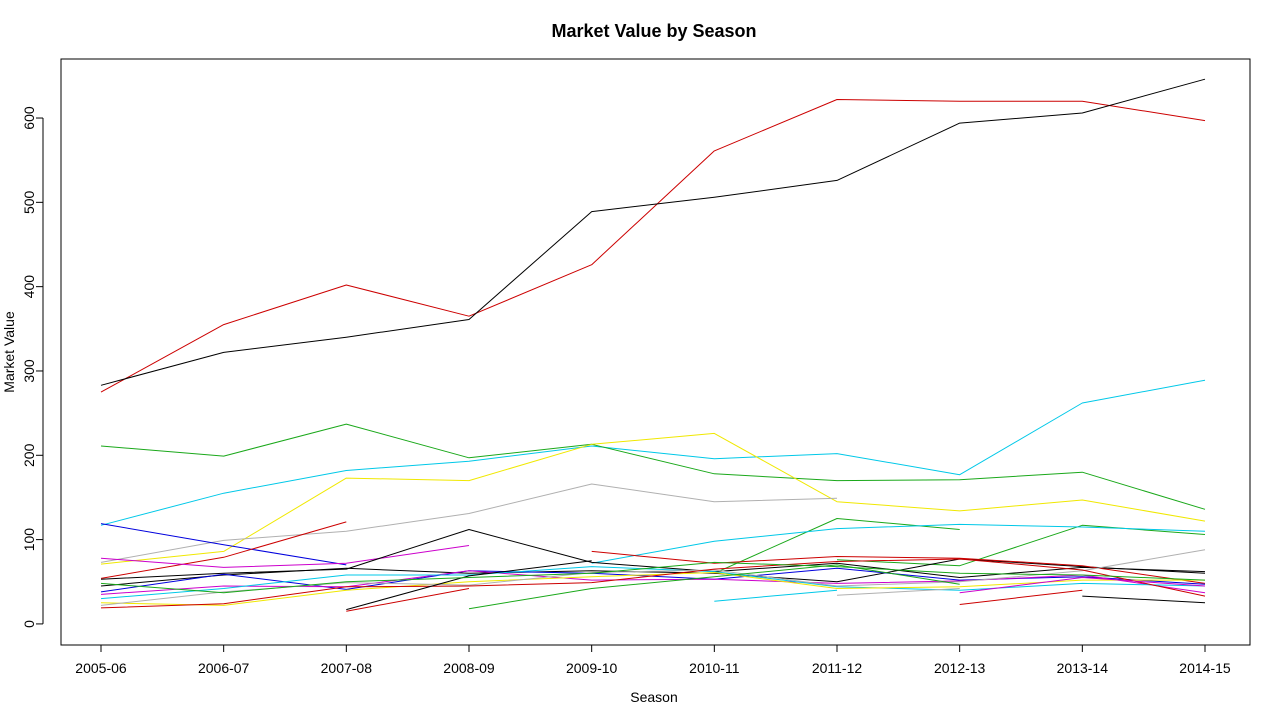  I want to click on chart-title: Market Value by Season, so click(653, 31).